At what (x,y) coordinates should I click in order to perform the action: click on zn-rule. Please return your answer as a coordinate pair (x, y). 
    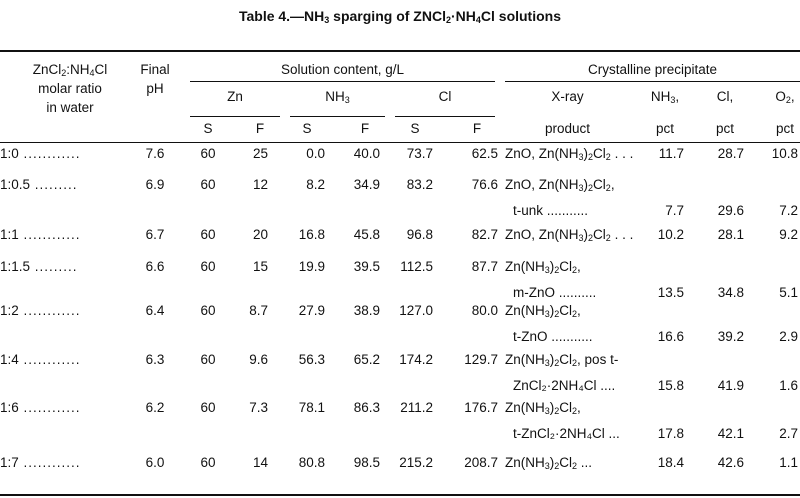
    Looking at the image, I should click on (235, 116).